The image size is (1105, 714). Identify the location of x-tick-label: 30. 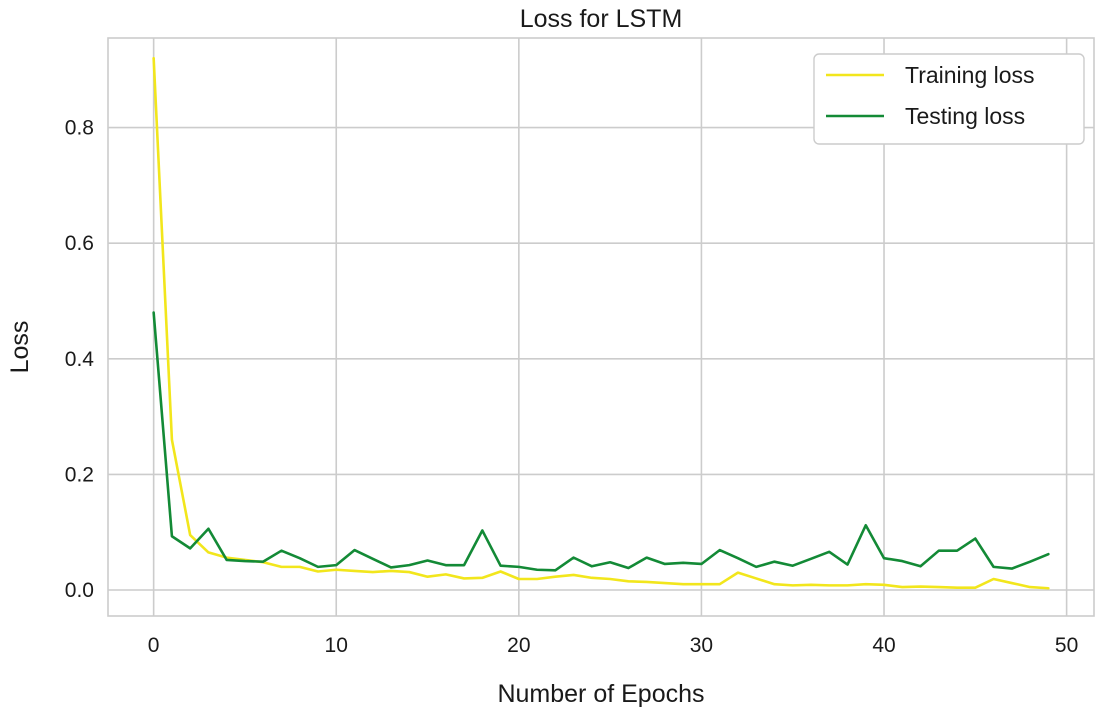
(701, 645).